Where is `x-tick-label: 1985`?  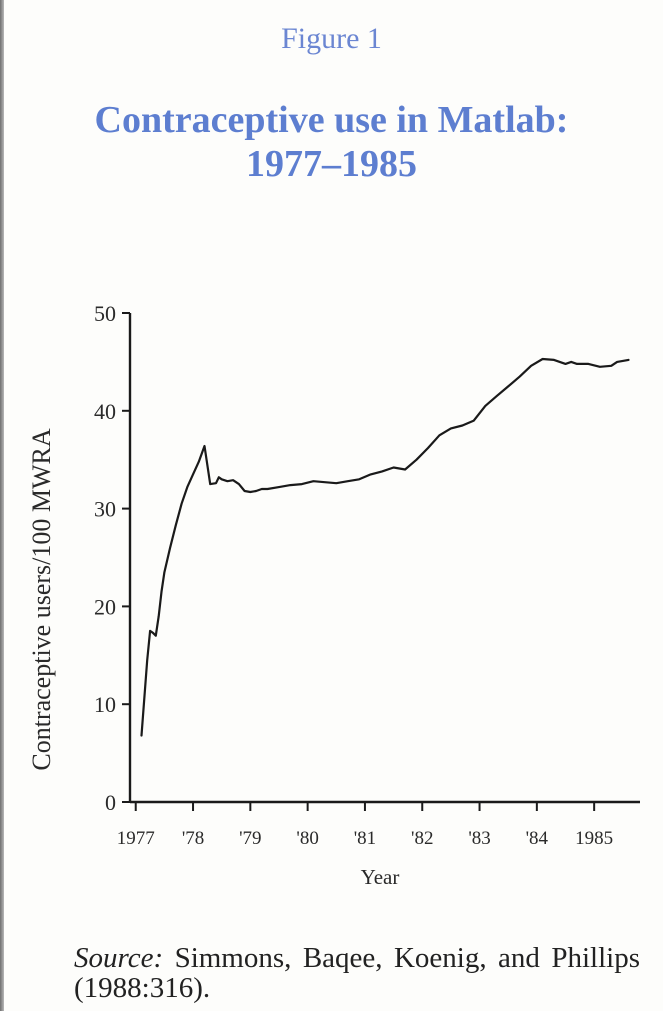
x-tick-label: 1985 is located at coordinates (594, 838).